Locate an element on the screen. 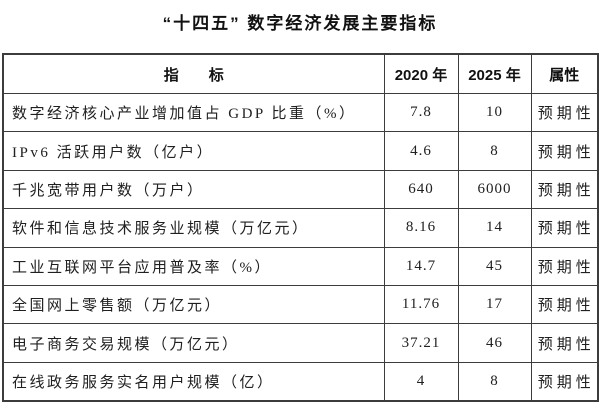  table-row: 工业互联网平台应用普及率（%） 14.7 45 预期性 is located at coordinates (300, 266).